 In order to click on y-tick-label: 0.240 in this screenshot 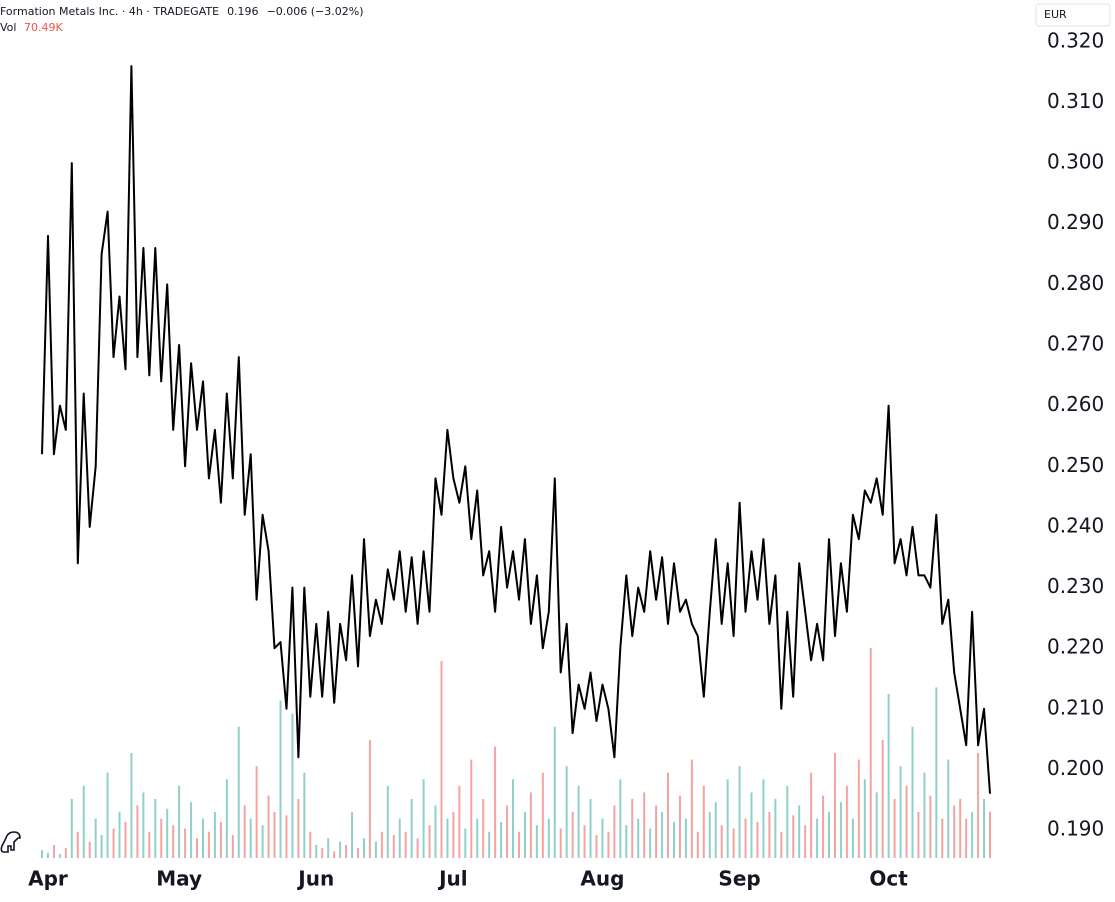, I will do `click(1075, 525)`.